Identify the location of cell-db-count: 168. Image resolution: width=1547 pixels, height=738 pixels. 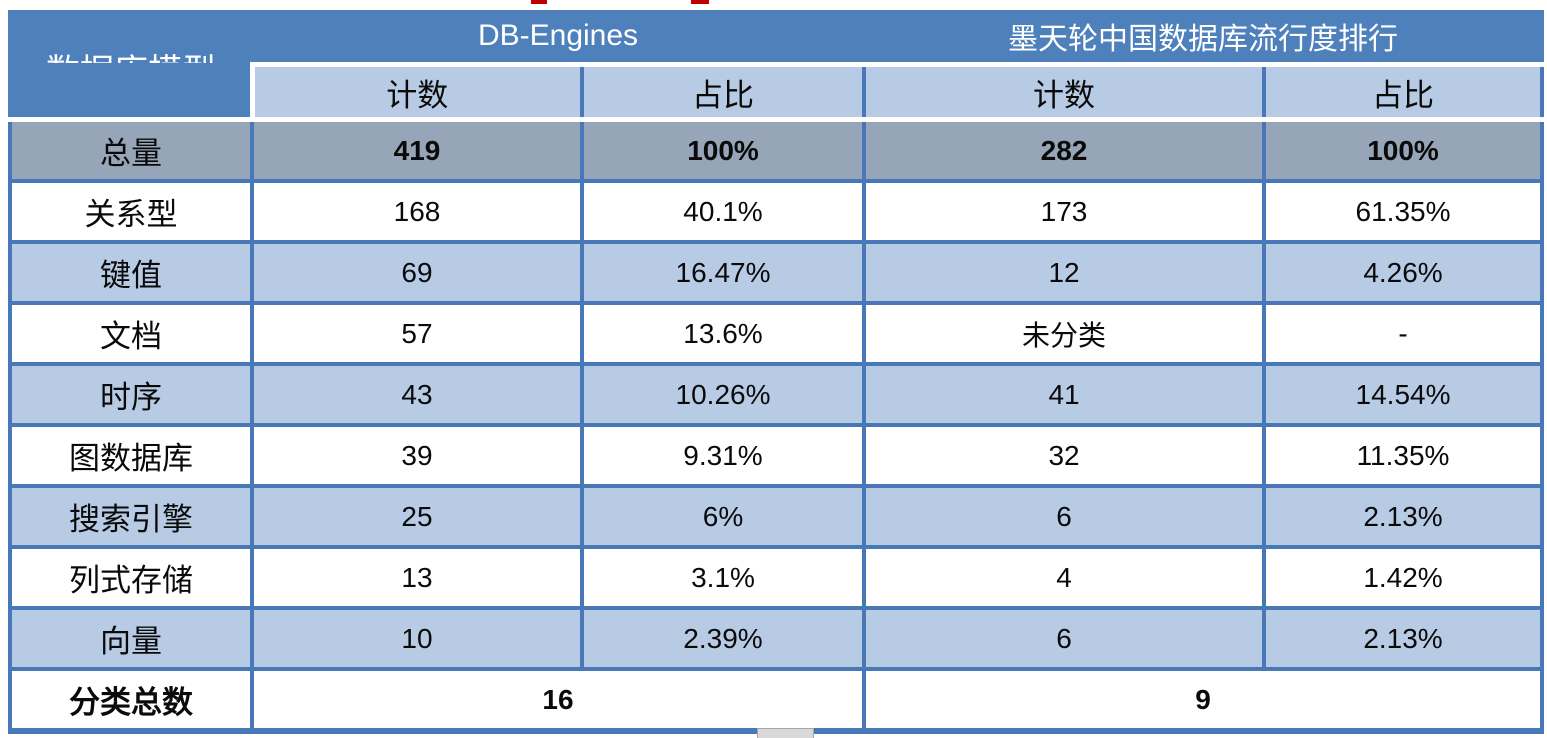
(417, 211).